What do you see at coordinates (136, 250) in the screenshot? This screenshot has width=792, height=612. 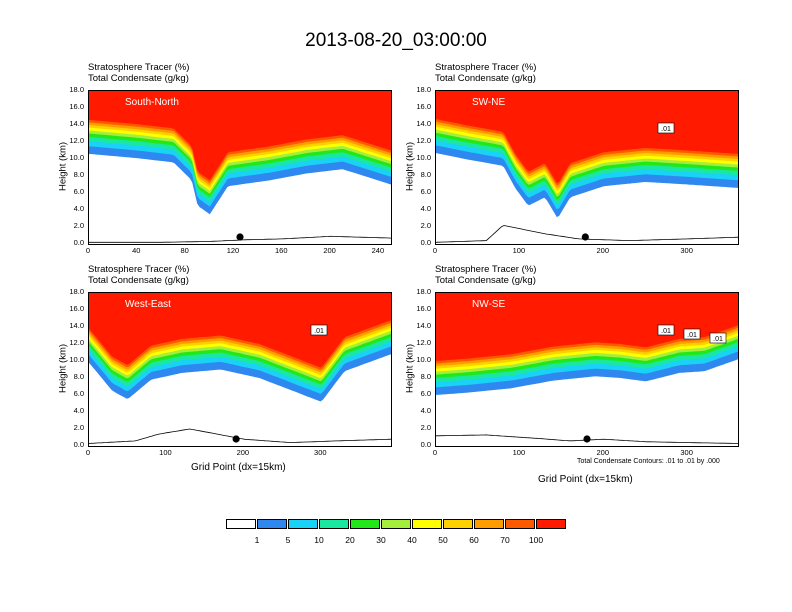 I see `x-tick-label: 40` at bounding box center [136, 250].